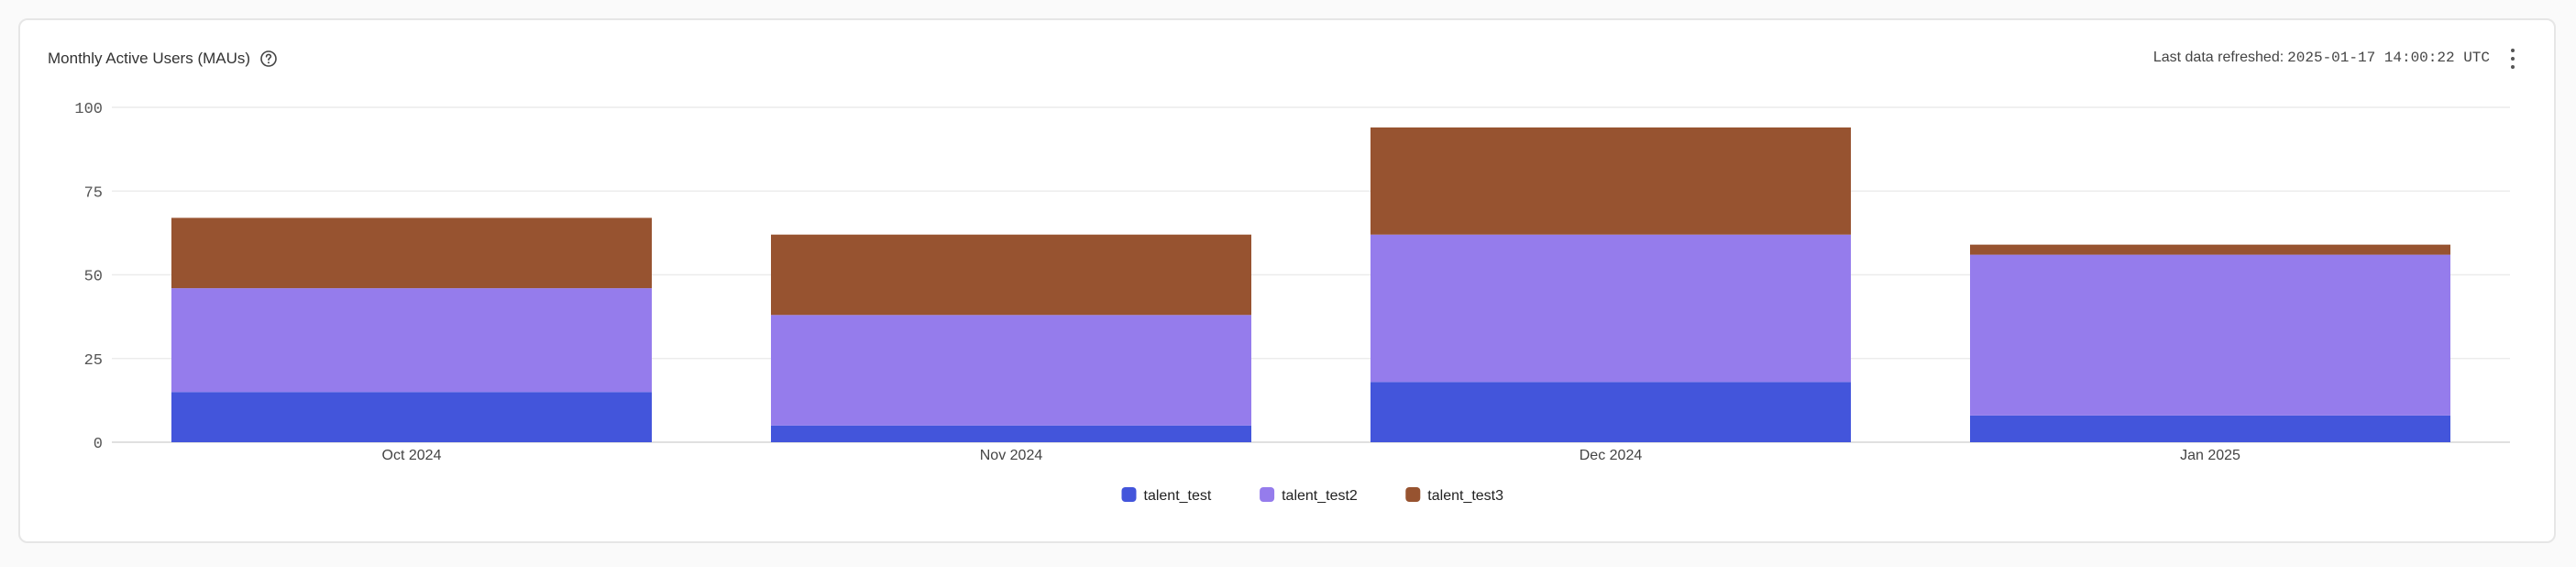 The image size is (2576, 567). Describe the element at coordinates (2512, 59) in the screenshot. I see `more-vertical-icon` at that location.